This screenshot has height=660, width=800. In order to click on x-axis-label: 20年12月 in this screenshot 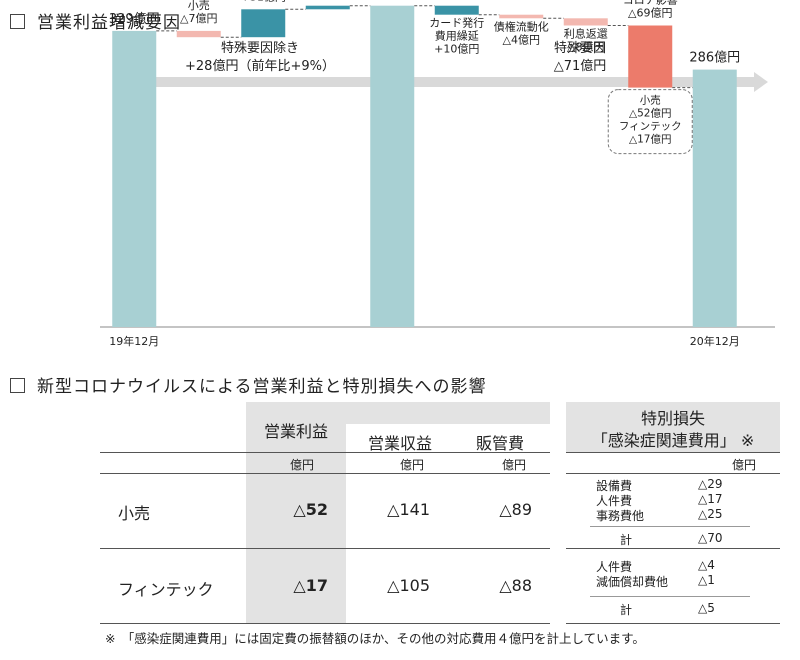, I will do `click(715, 341)`.